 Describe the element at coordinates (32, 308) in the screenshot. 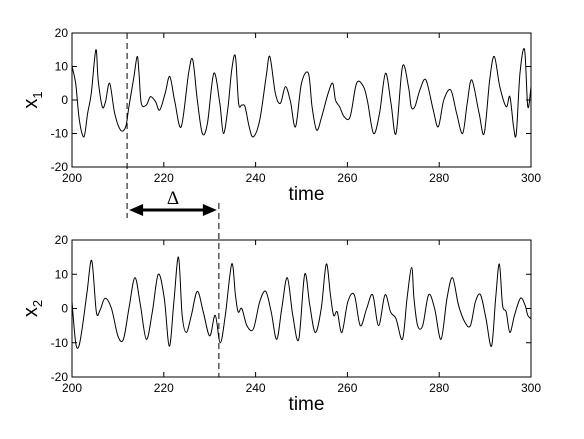

I see `y-axis-label: x2` at that location.